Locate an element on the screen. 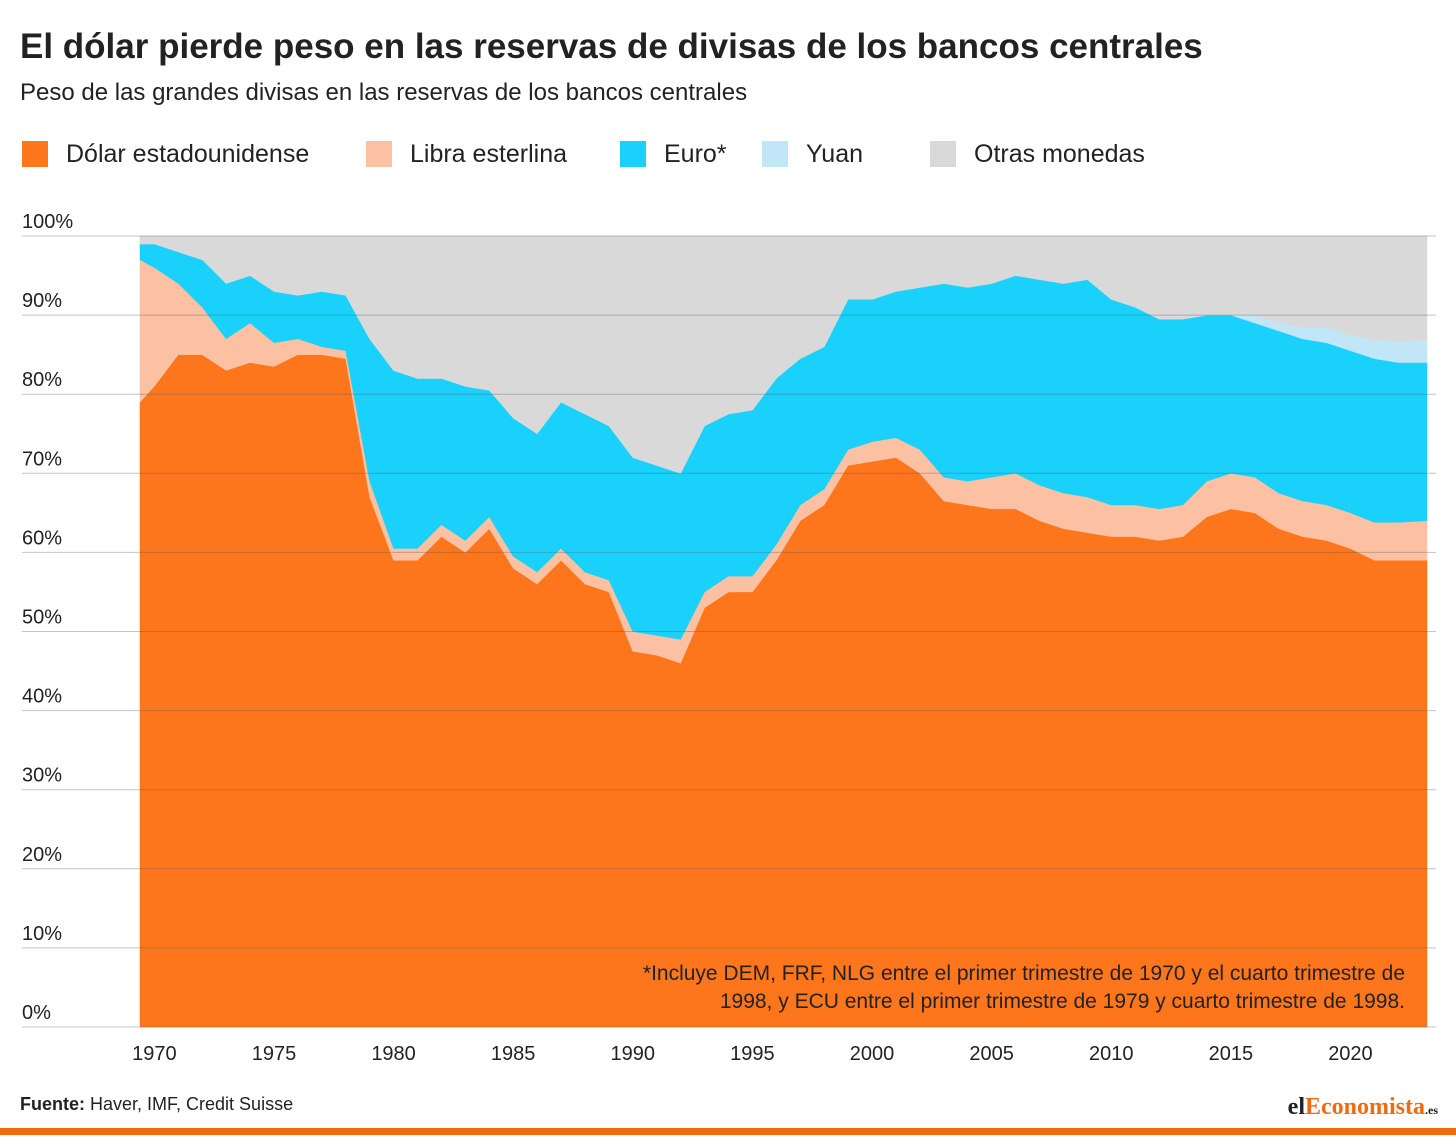  legend-label: Otras monedas is located at coordinates (1059, 154).